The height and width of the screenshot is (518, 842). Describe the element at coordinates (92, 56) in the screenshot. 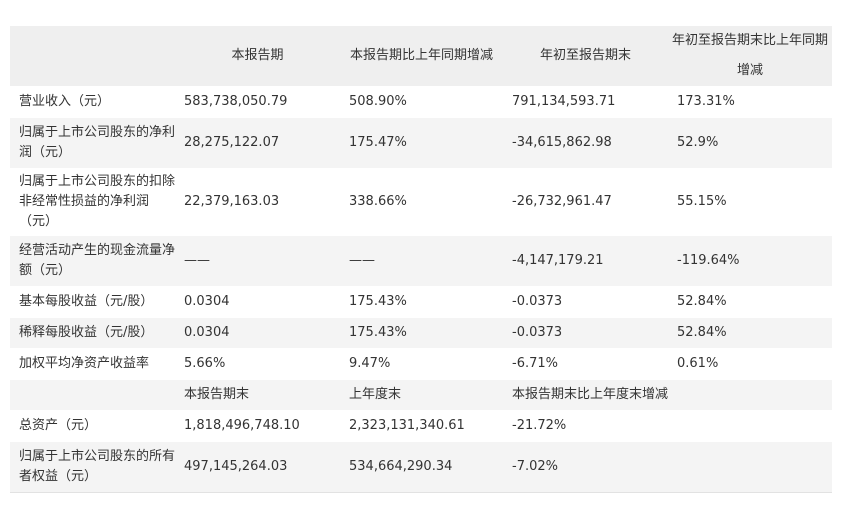

I see `header-cell-empty` at that location.